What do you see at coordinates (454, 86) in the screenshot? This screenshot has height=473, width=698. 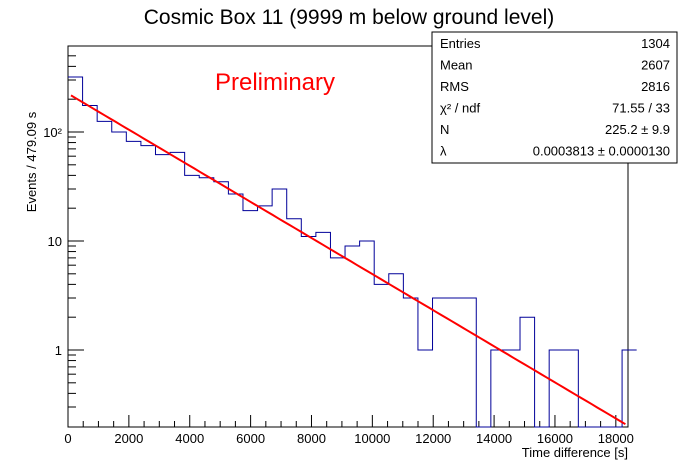 I see `stats-key: RMS` at bounding box center [454, 86].